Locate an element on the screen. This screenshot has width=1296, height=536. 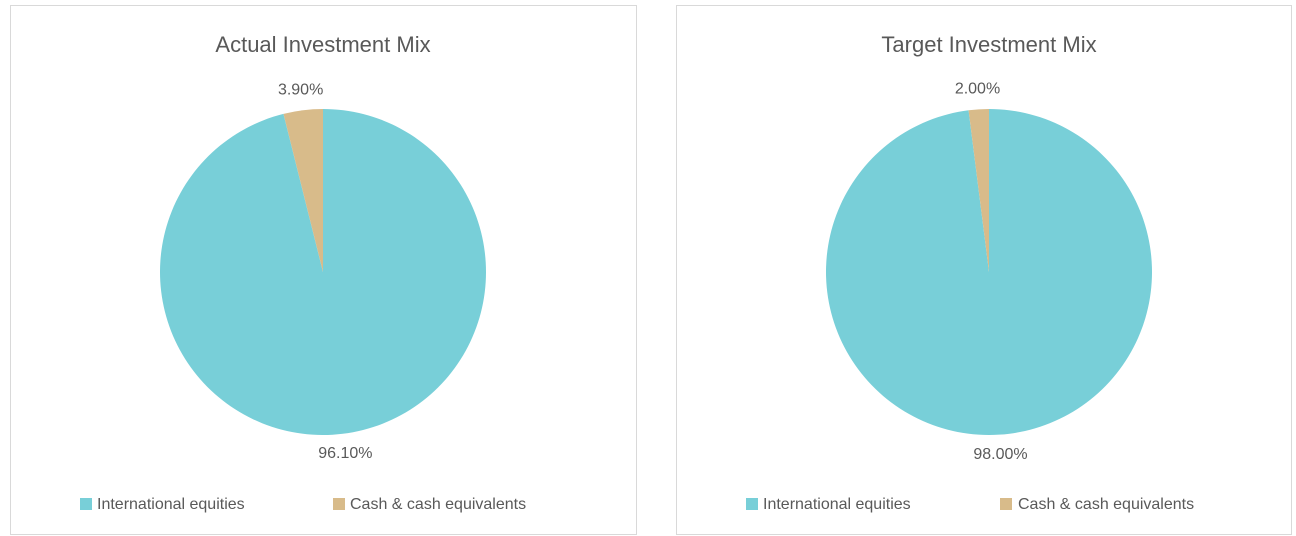
chart-title: Target Investment Mix is located at coordinates (988, 44).